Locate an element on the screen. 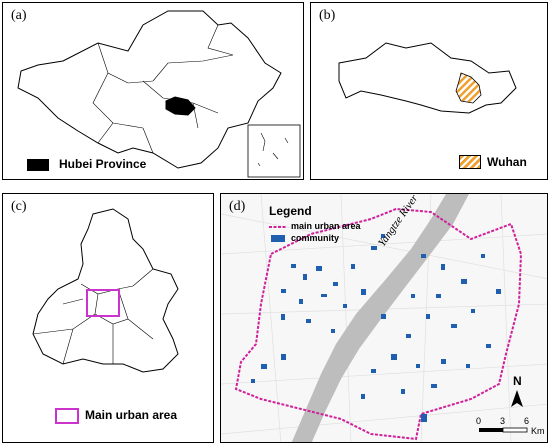 Image resolution: width=550 pixels, height=448 pixels. wuhan-legend-swatch is located at coordinates (470, 162).